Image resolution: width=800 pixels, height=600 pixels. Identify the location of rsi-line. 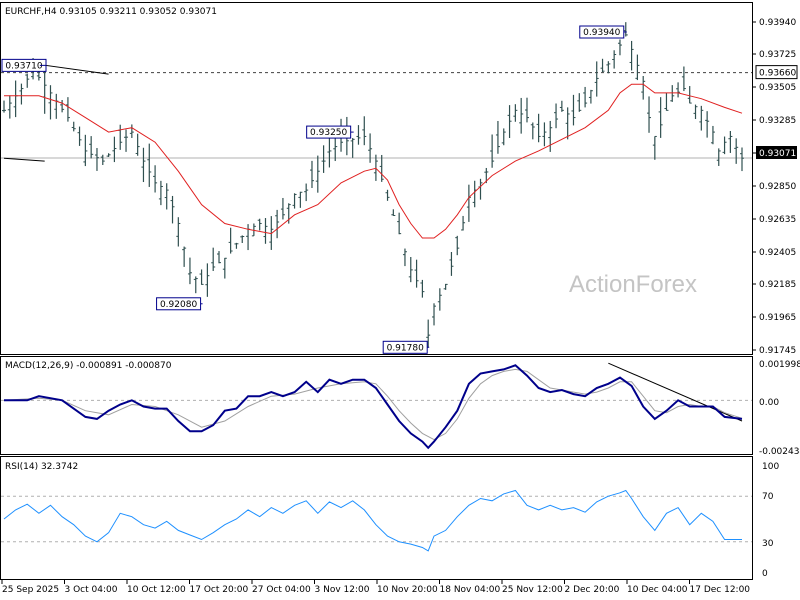
(372, 520).